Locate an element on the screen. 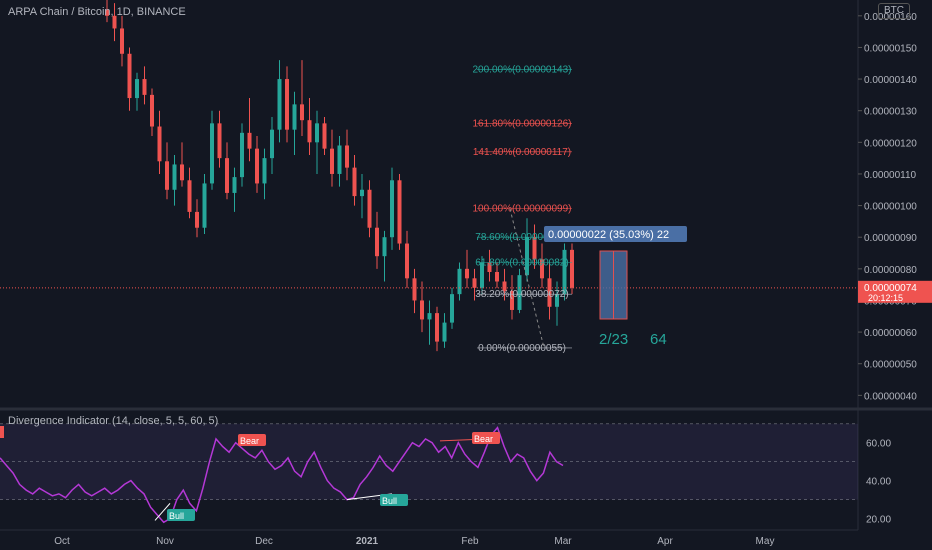 The width and height of the screenshot is (932, 550). rsi-tick-label: 60.00 is located at coordinates (878, 444).